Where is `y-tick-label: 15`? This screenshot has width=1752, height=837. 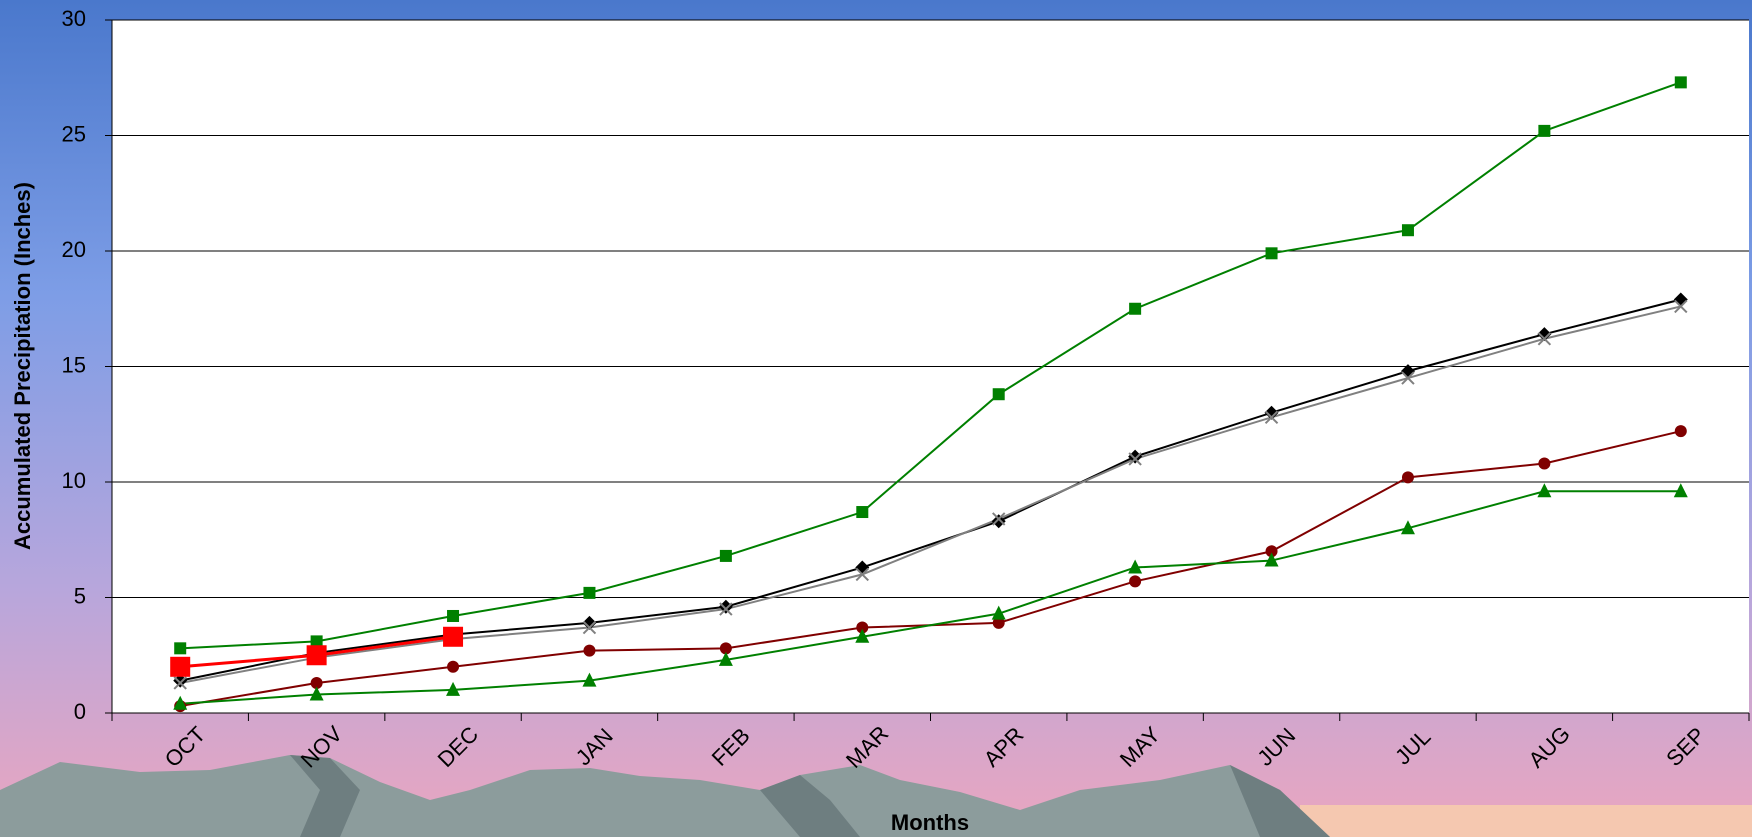 y-tick-label: 15 is located at coordinates (74, 364).